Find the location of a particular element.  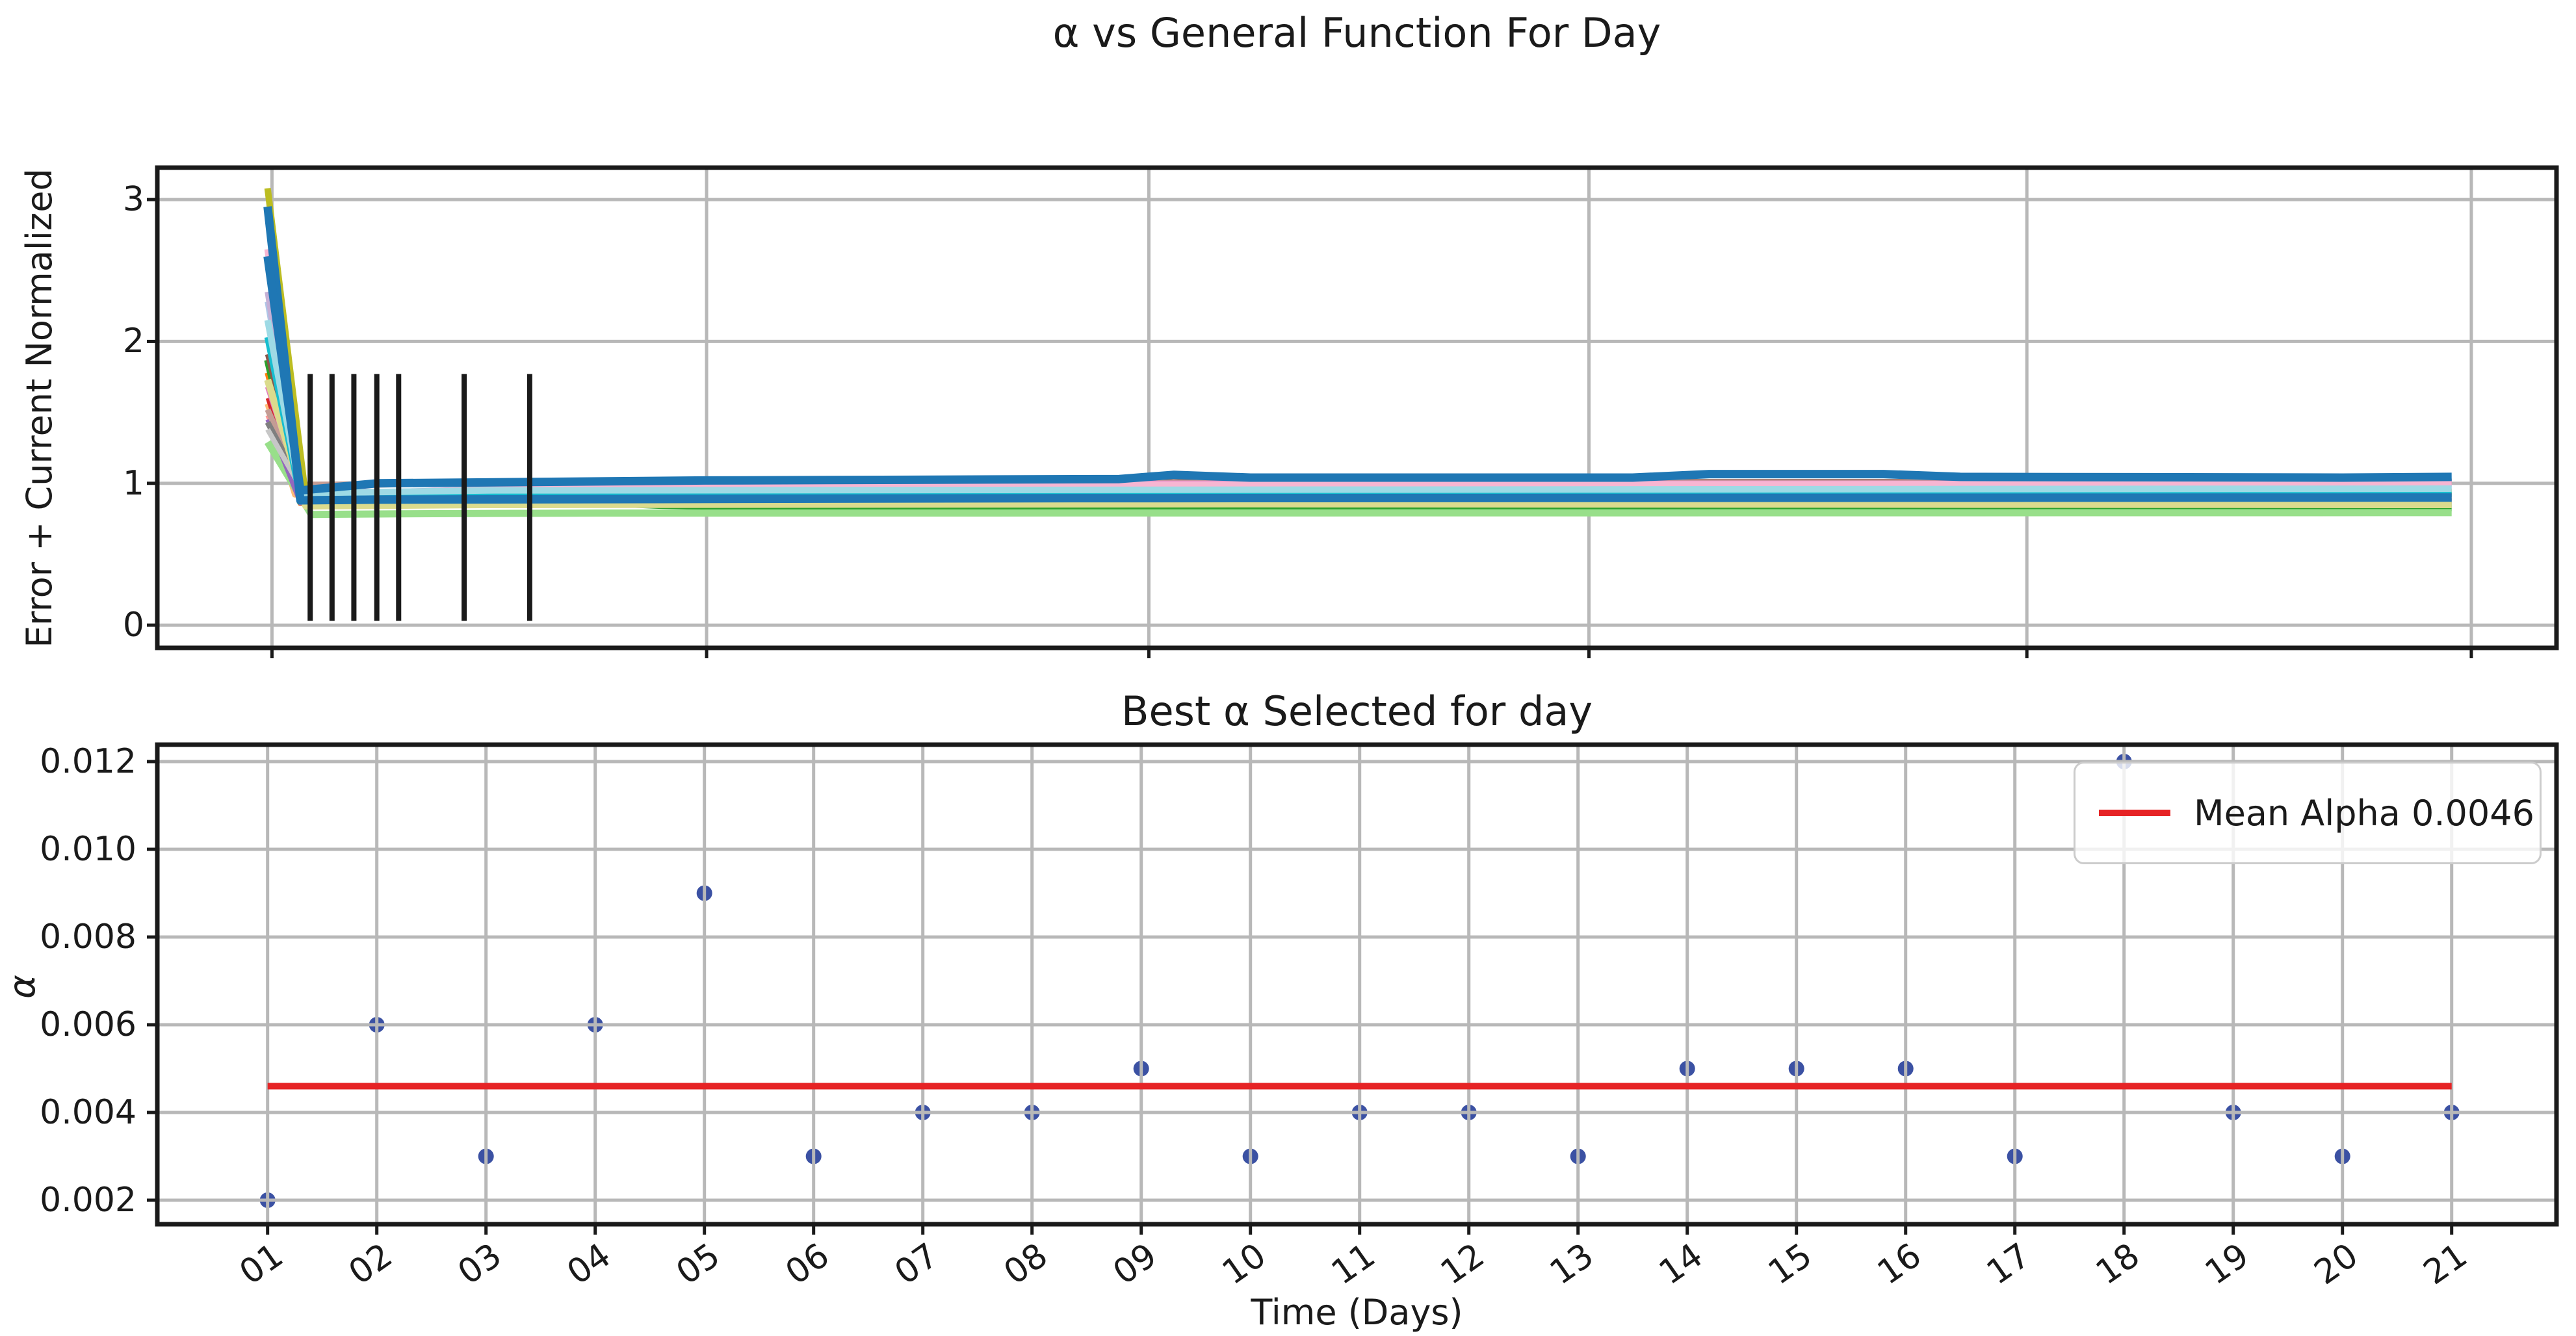

top-y-tick-label: 3 is located at coordinates (133, 200).